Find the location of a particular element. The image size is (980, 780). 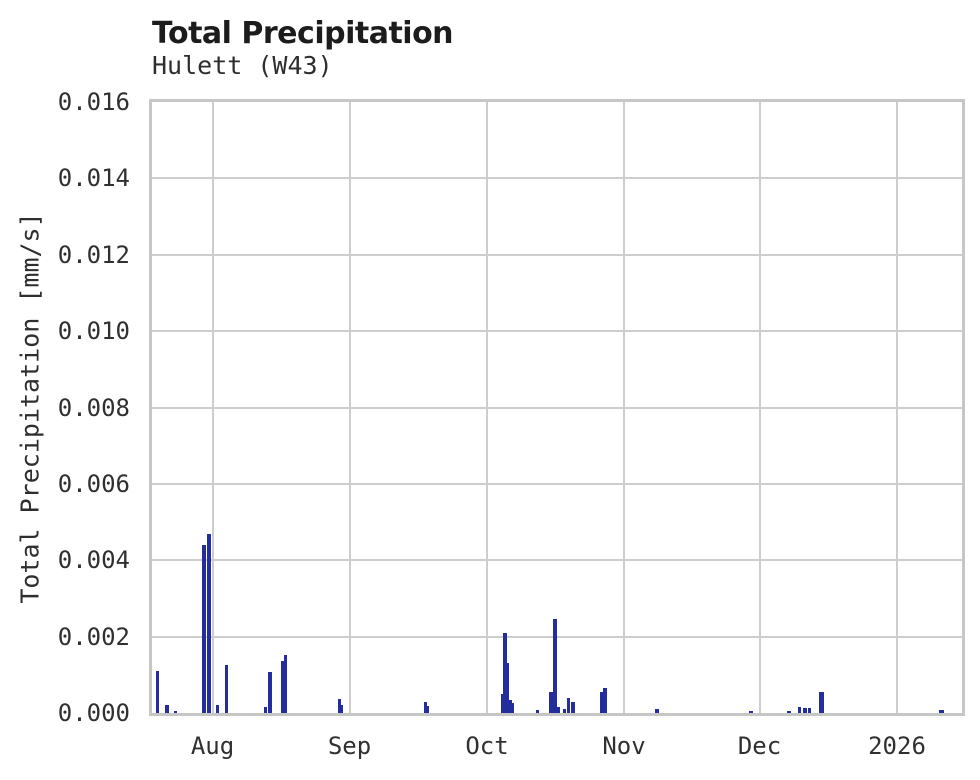

x-tick-label: Aug is located at coordinates (212, 746).